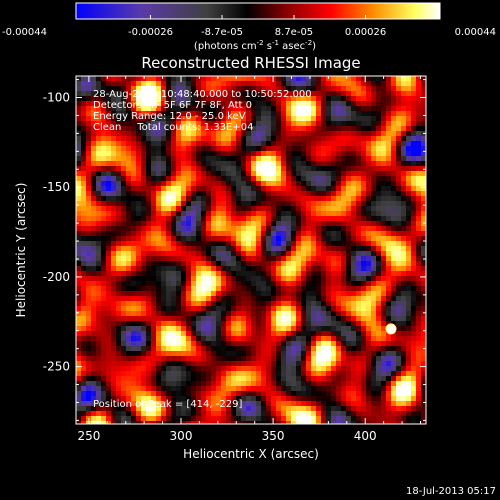 The width and height of the screenshot is (500, 500). Describe the element at coordinates (181, 436) in the screenshot. I see `x-tick-label: 300` at that location.